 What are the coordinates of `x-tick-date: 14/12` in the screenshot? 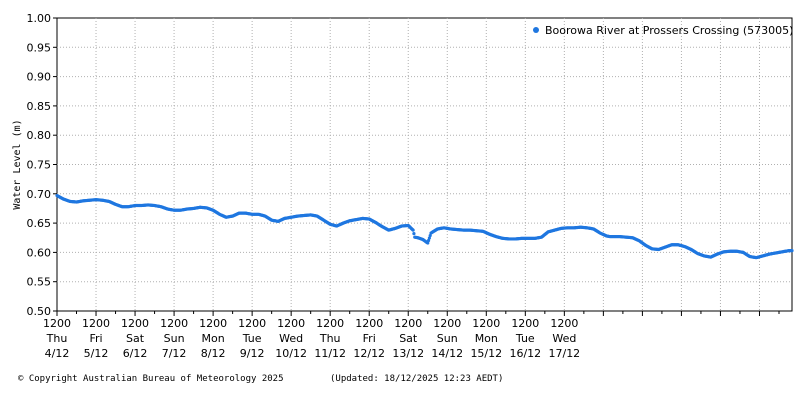 It's located at (447, 353).